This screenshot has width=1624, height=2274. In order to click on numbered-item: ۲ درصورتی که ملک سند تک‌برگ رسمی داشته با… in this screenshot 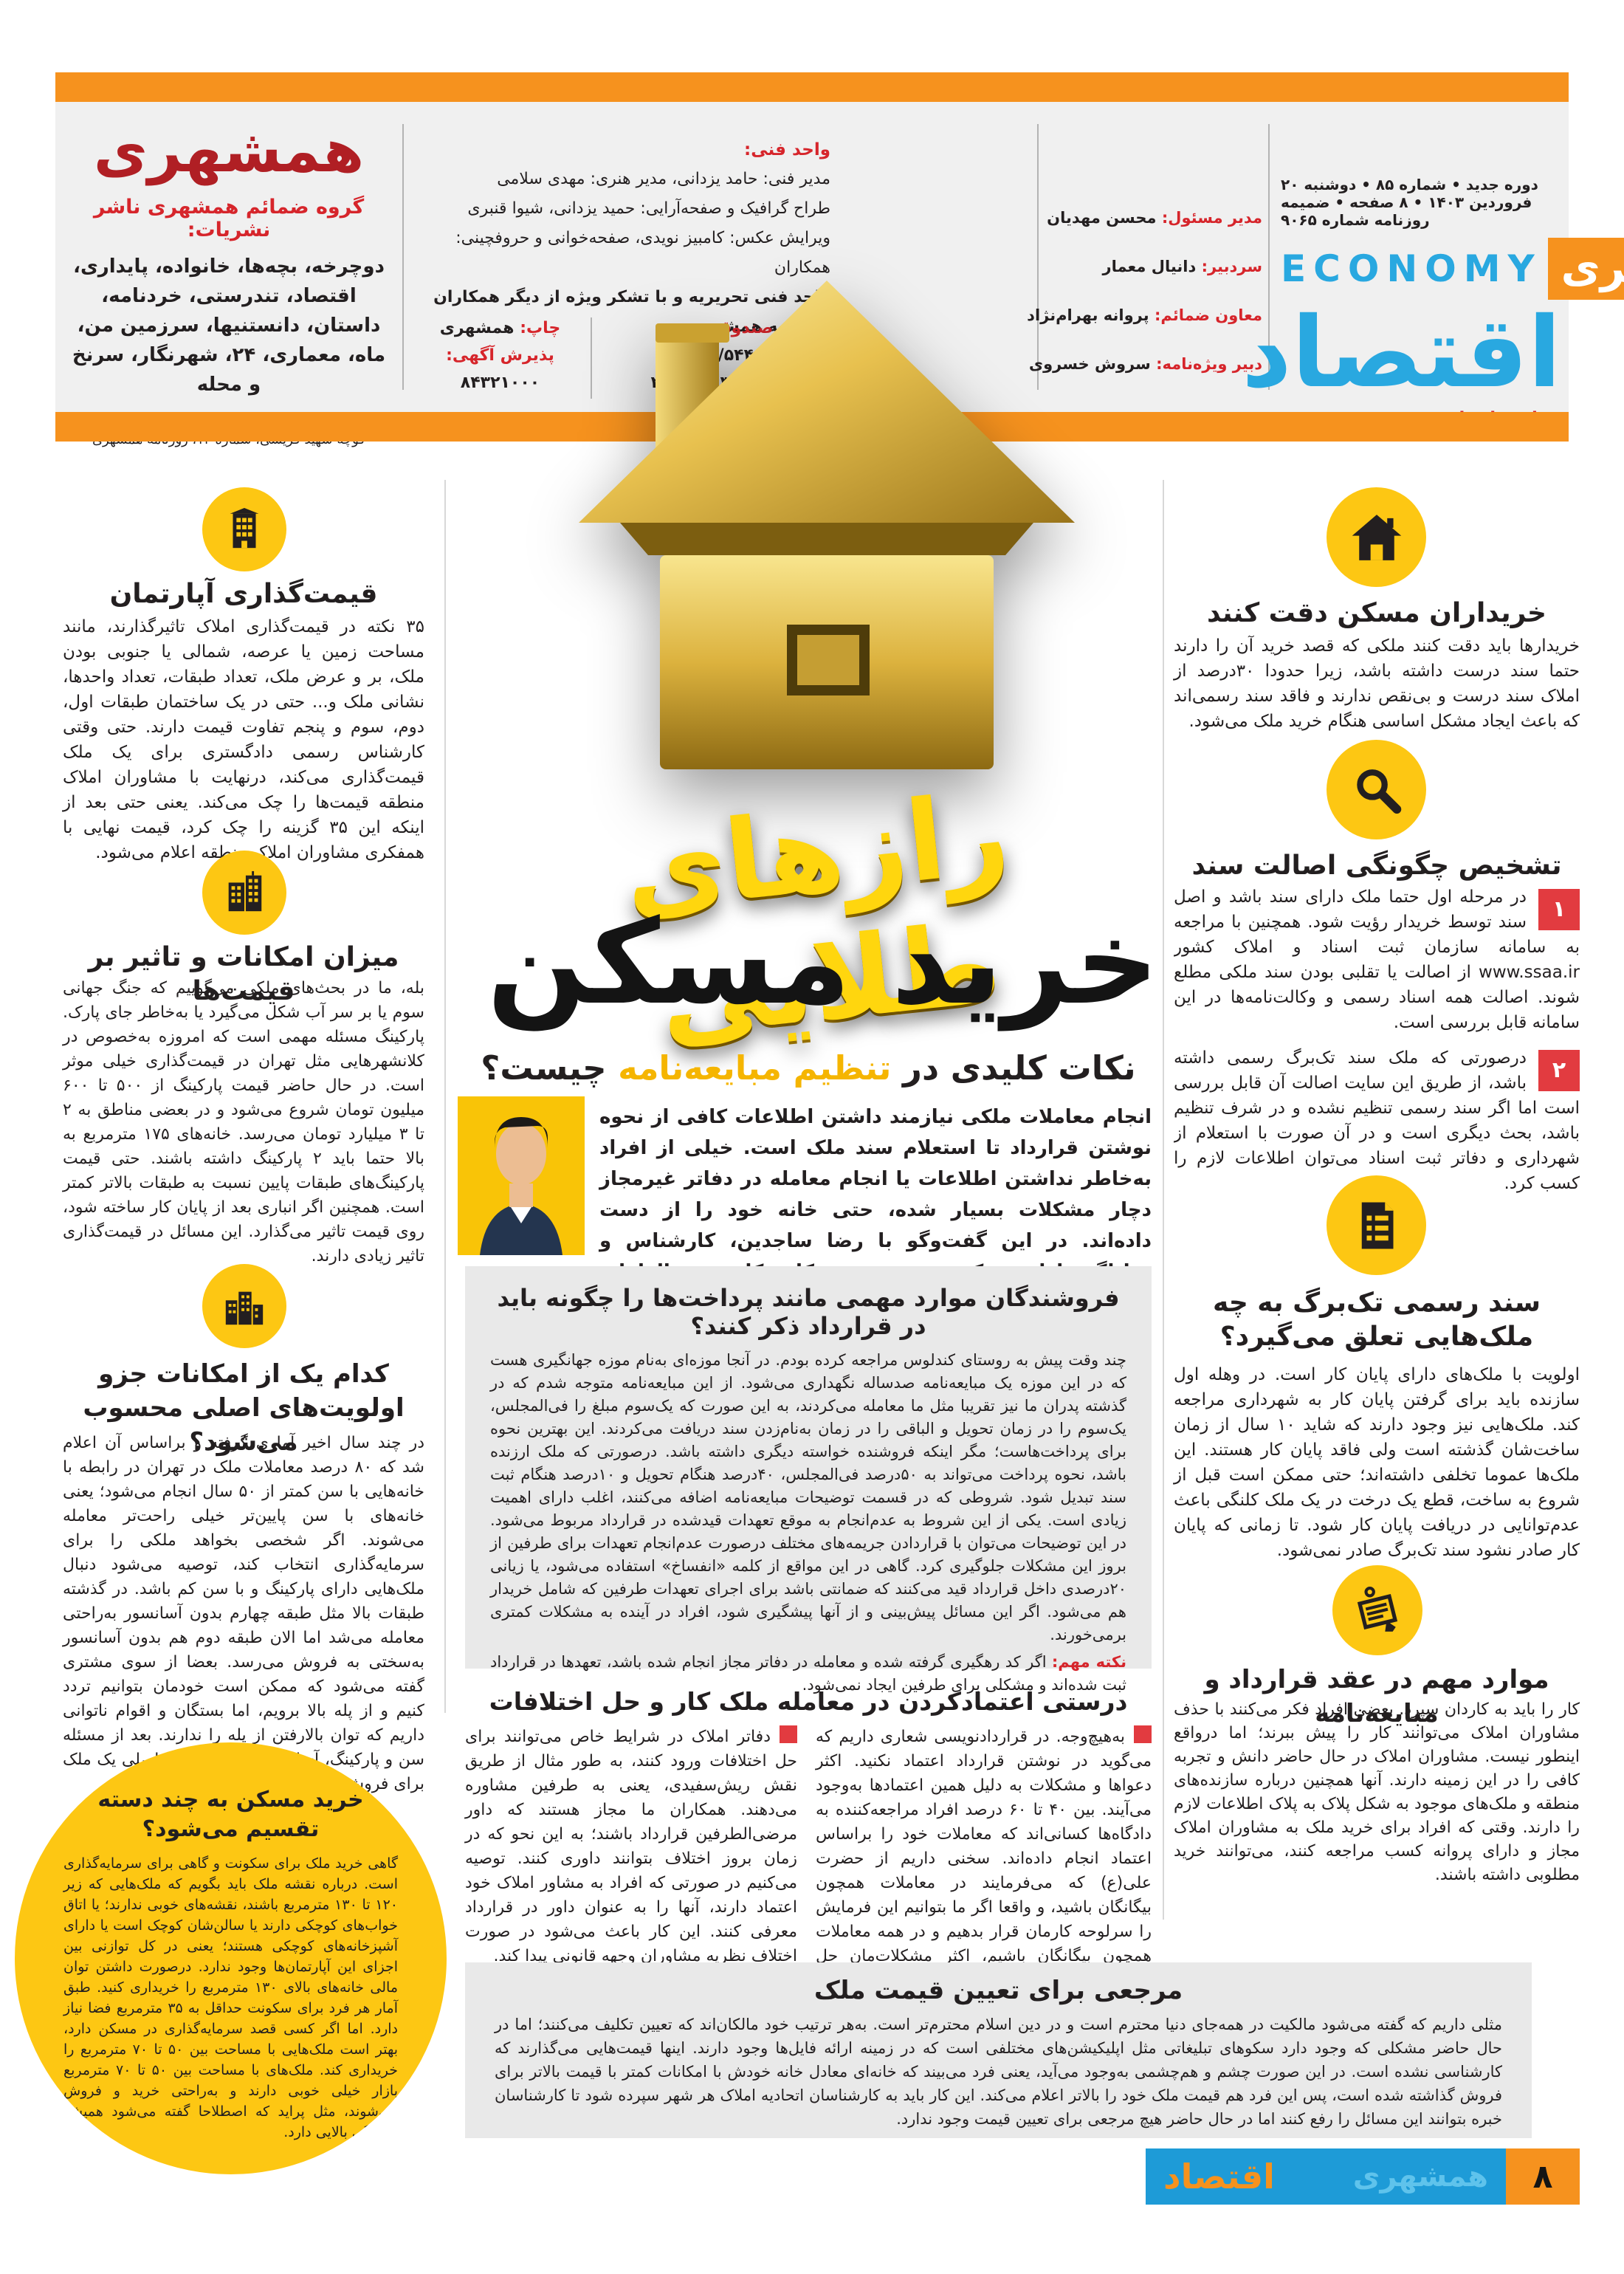, I will do `click(1377, 1120)`.